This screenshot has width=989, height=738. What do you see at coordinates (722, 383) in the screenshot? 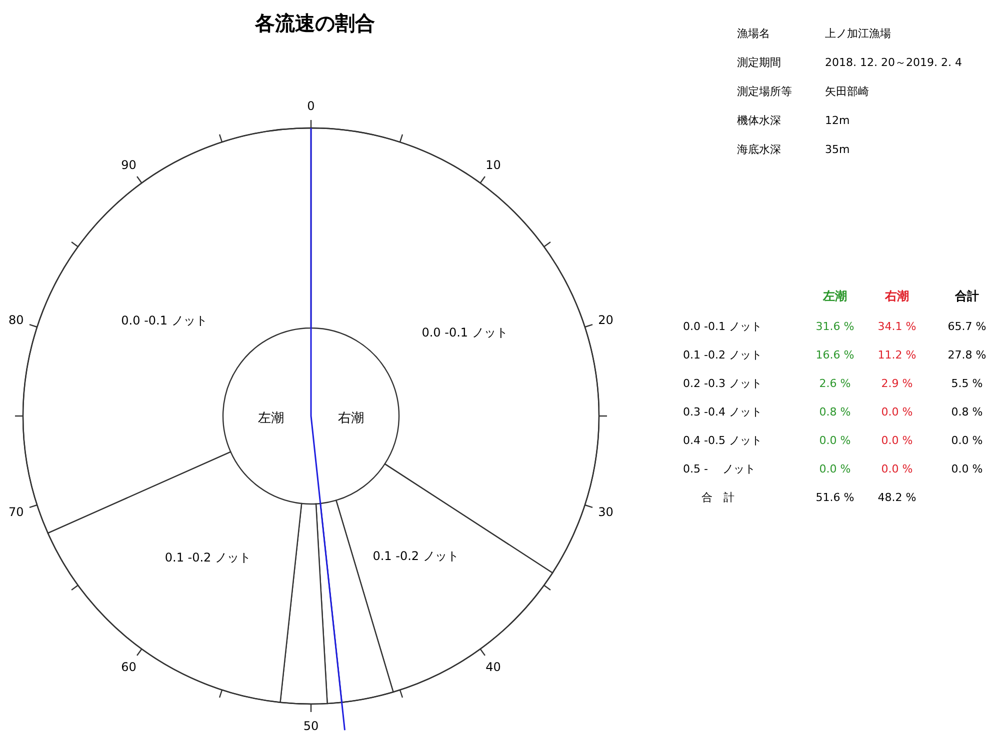
I see `category-label: 0.2 -0.3 ノット` at bounding box center [722, 383].